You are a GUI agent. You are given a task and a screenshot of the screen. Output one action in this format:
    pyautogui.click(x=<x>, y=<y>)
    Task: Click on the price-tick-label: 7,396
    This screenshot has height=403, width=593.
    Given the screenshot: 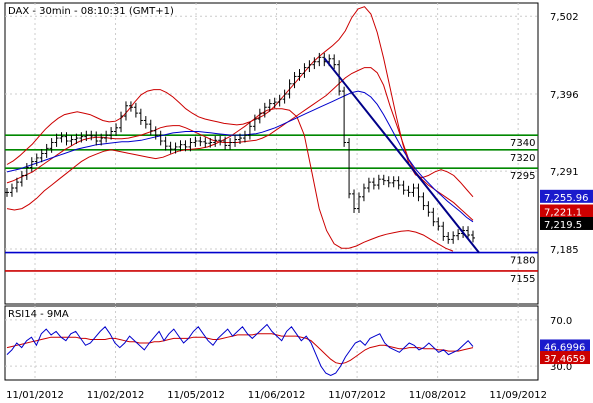 What is the action you would take?
    pyautogui.click(x=564, y=95)
    